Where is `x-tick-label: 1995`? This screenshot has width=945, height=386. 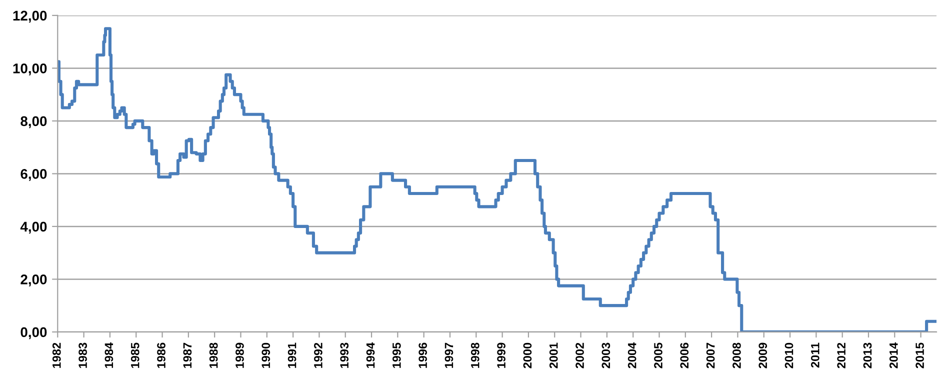
x-tick-label: 1995 is located at coordinates (396, 355).